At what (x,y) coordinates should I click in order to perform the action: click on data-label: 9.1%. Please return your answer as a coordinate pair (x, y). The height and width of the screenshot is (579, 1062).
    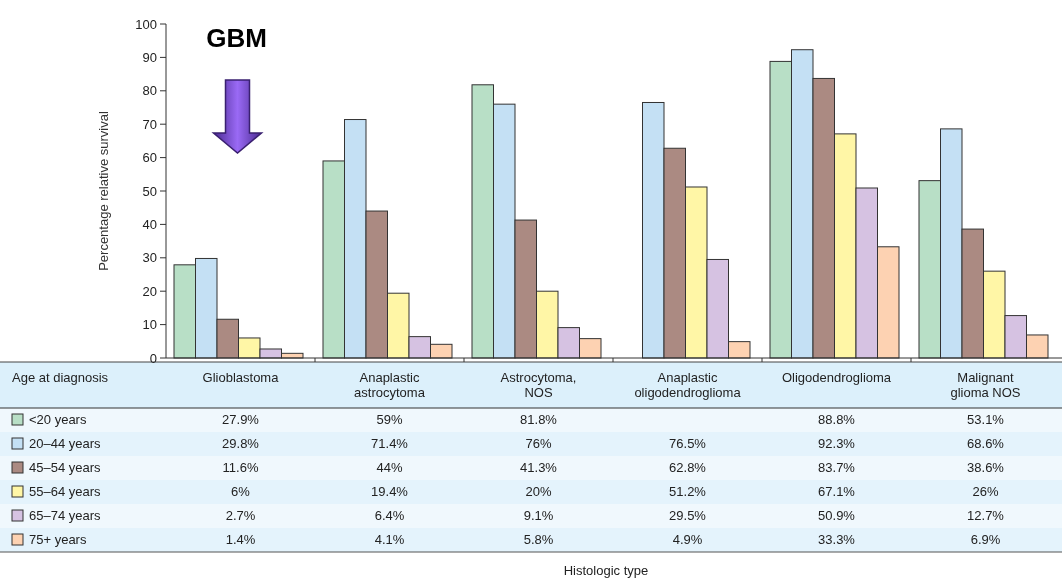
    Looking at the image, I should click on (538, 515).